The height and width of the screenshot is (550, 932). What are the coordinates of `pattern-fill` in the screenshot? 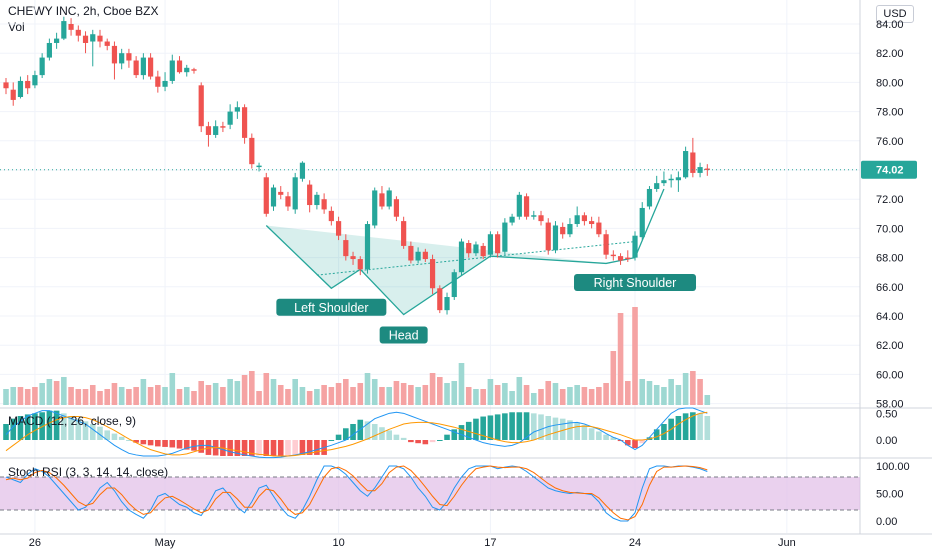 It's located at (436, 270).